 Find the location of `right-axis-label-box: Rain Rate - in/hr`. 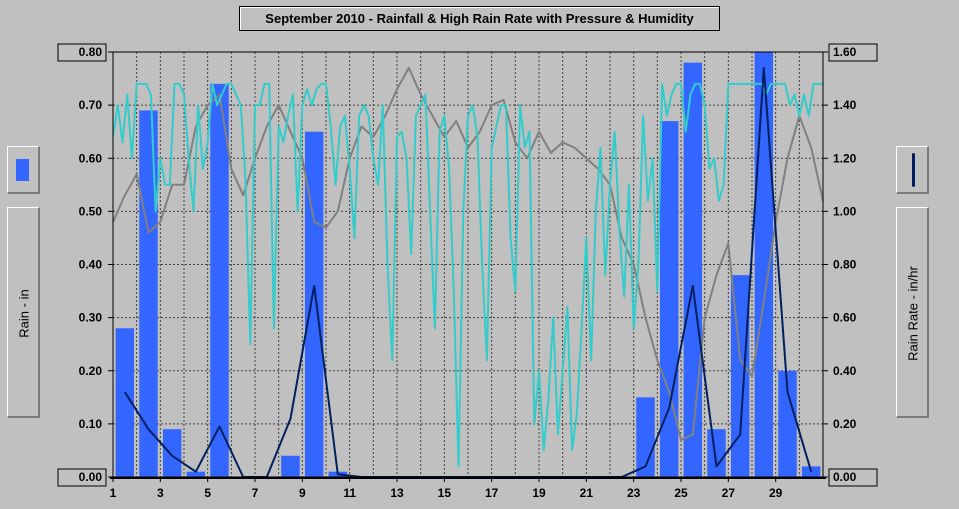

right-axis-label-box: Rain Rate - in/hr is located at coordinates (912, 312).